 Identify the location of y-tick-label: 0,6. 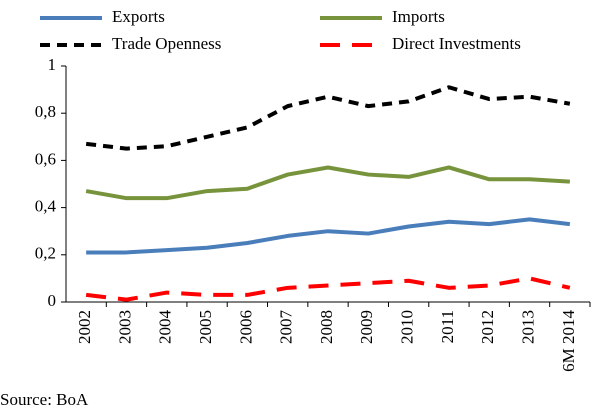
(45, 158).